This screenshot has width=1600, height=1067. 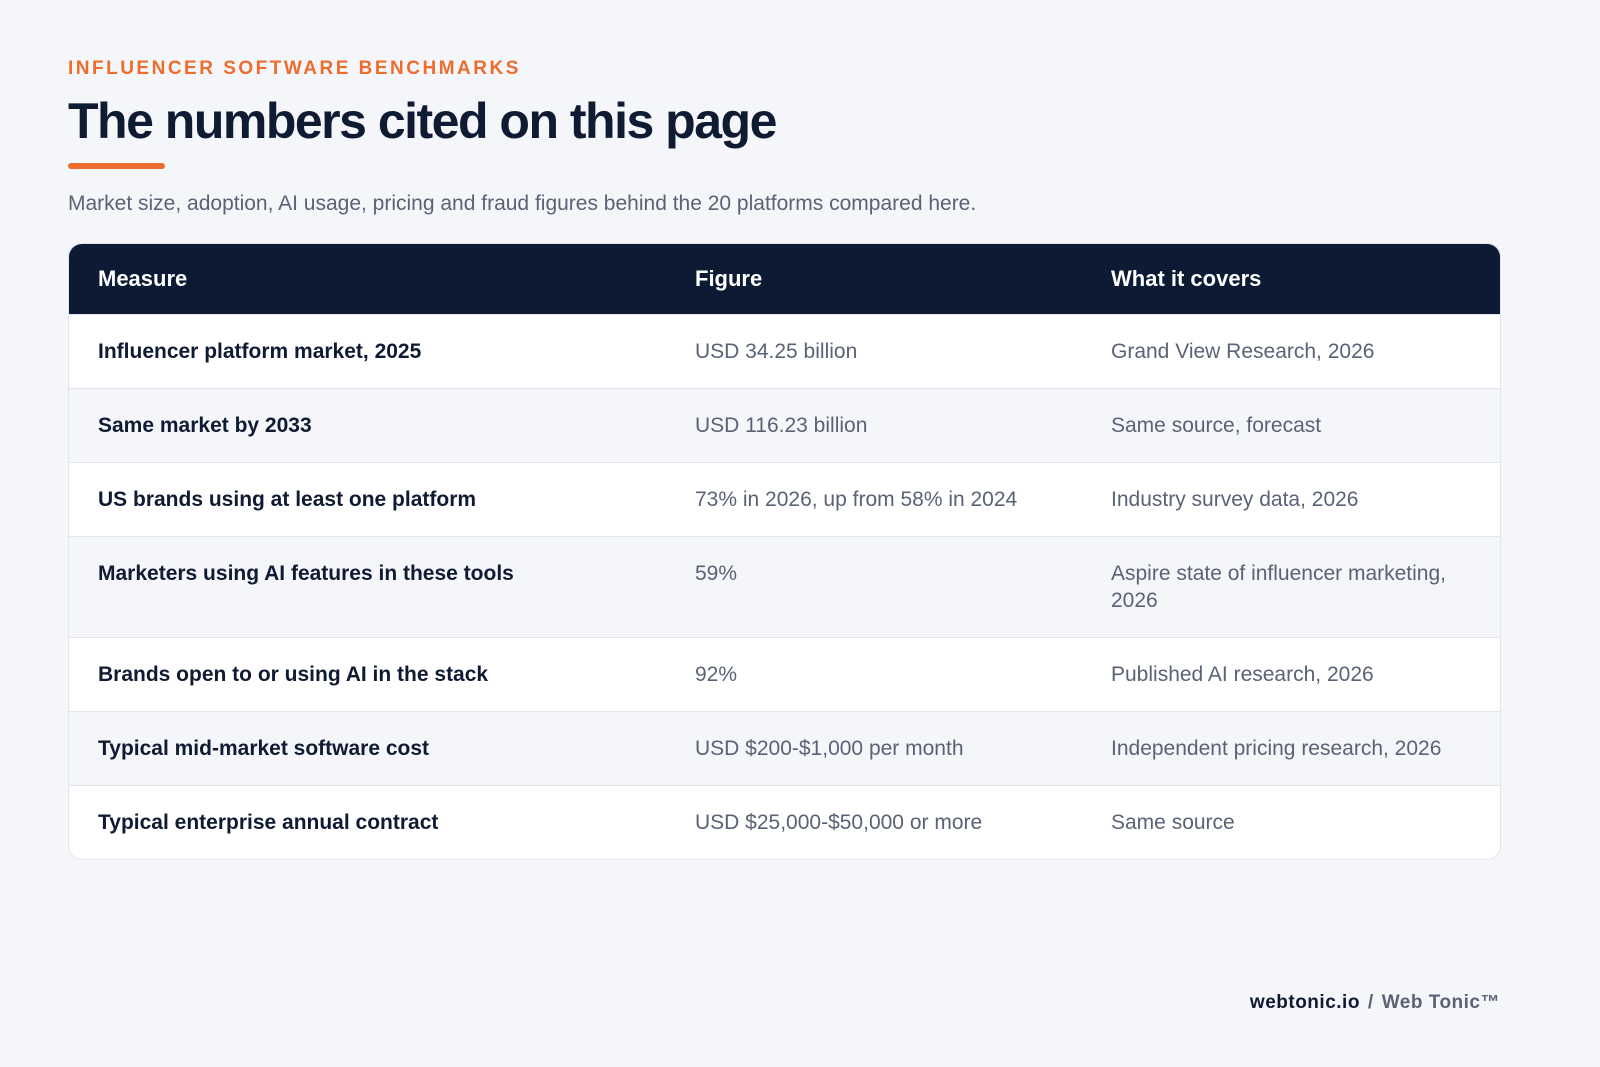 What do you see at coordinates (1375, 1003) in the screenshot?
I see `footer: webtonic.io / Web Tonic™` at bounding box center [1375, 1003].